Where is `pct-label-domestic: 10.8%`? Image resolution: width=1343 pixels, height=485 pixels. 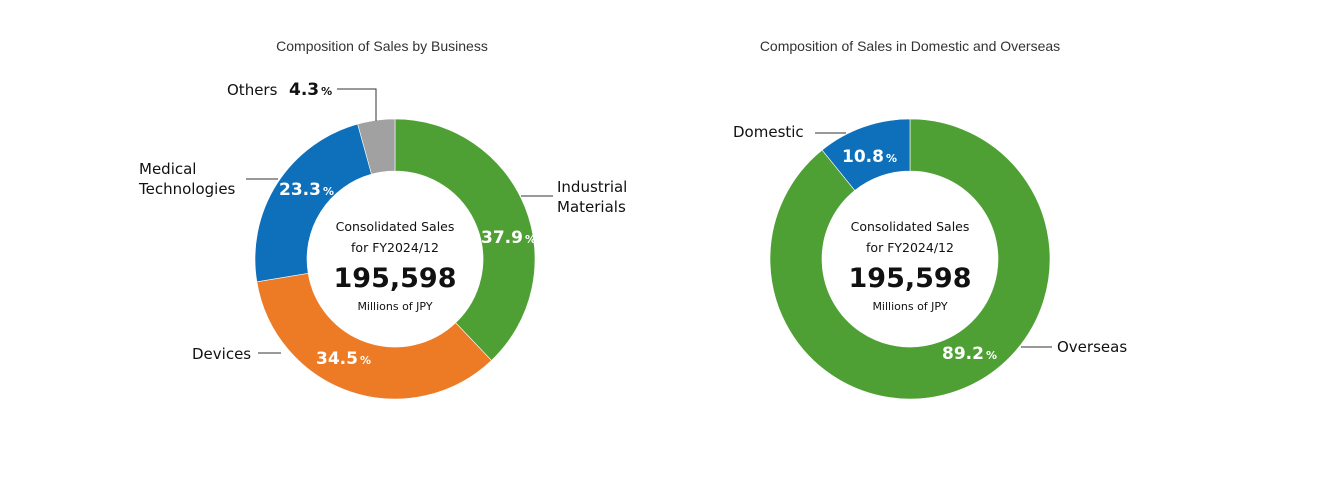
pct-label-domestic: 10.8% is located at coordinates (869, 157).